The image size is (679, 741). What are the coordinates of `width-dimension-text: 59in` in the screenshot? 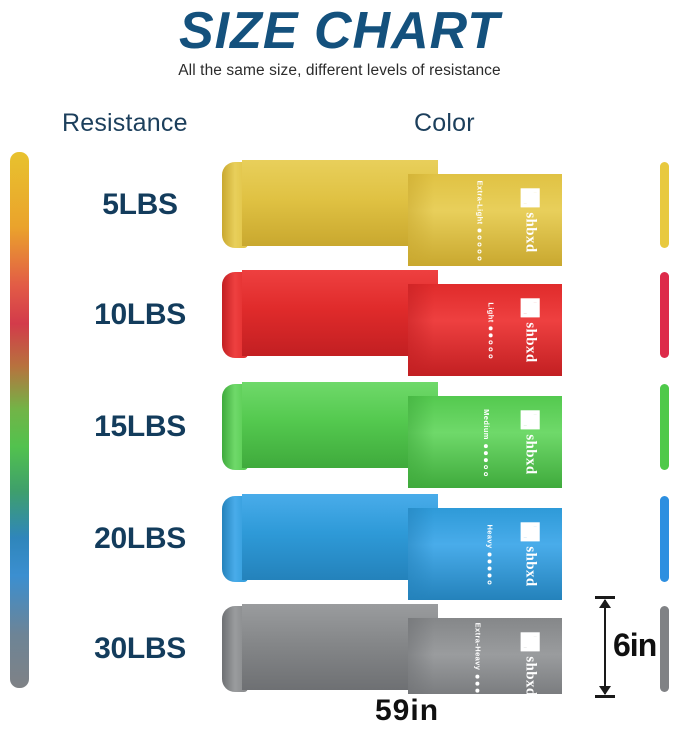 It's located at (407, 710).